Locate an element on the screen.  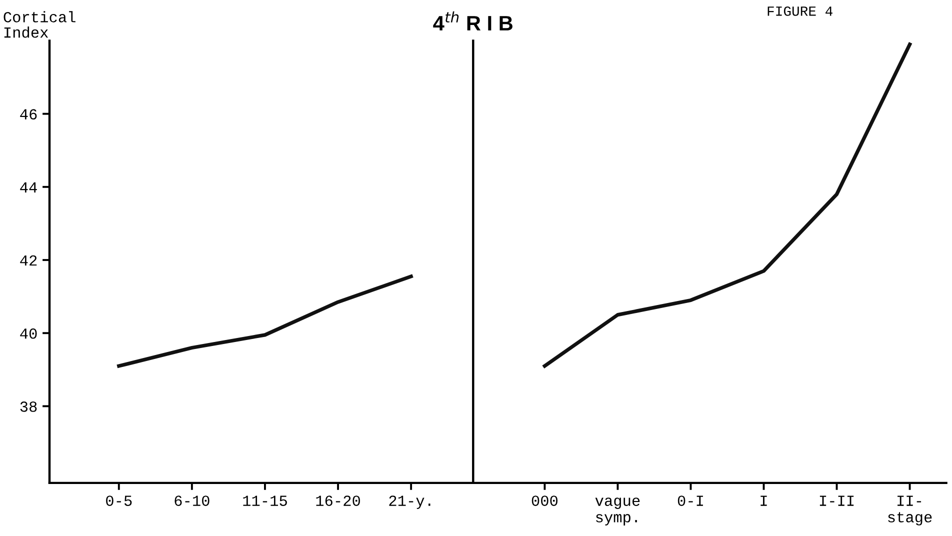
x-tick-label: 0-5 is located at coordinates (119, 501).